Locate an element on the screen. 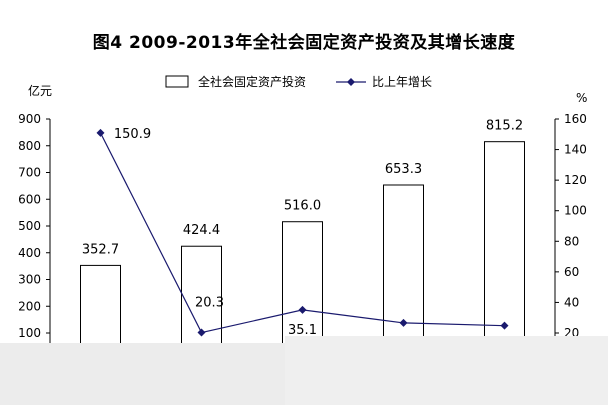 The image size is (608, 405). legend-bar-swatch is located at coordinates (177, 81).